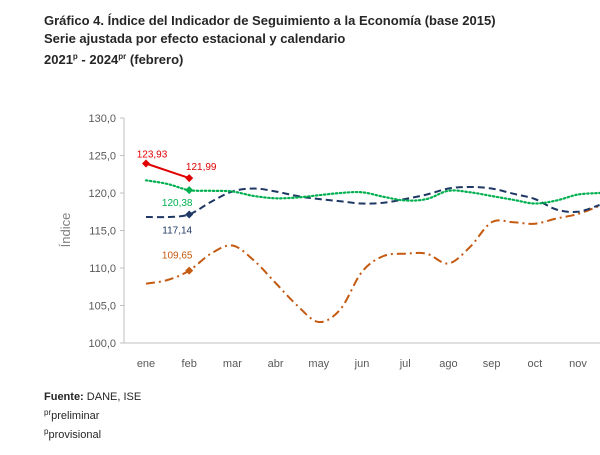  Describe the element at coordinates (372, 192) in the screenshot. I see `series-line-dotted` at that location.